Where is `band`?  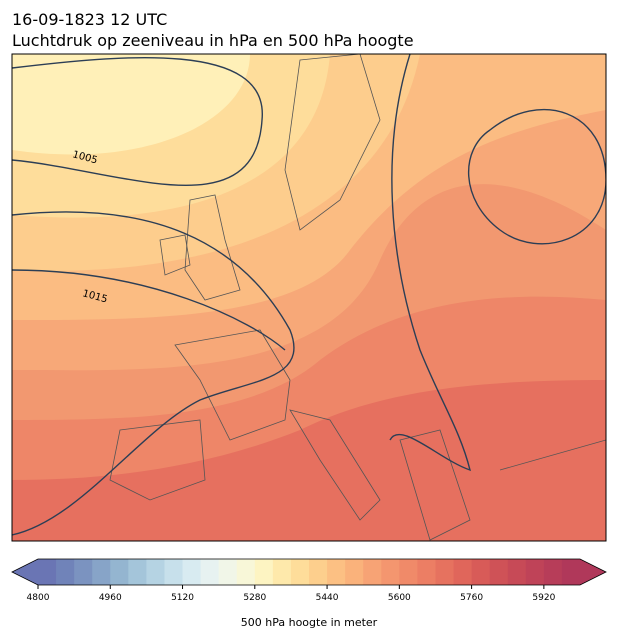
band is located at coordinates (131, 104).